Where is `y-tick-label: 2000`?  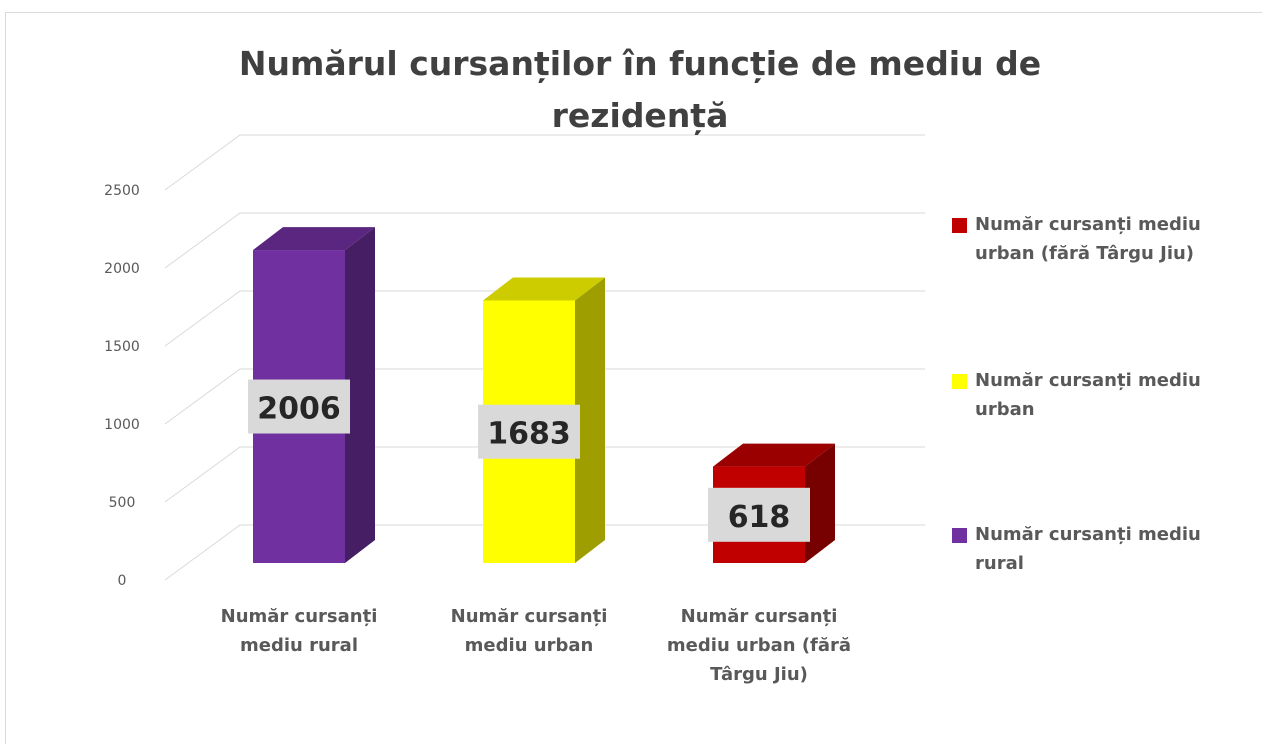
y-tick-label: 2000 is located at coordinates (122, 269).